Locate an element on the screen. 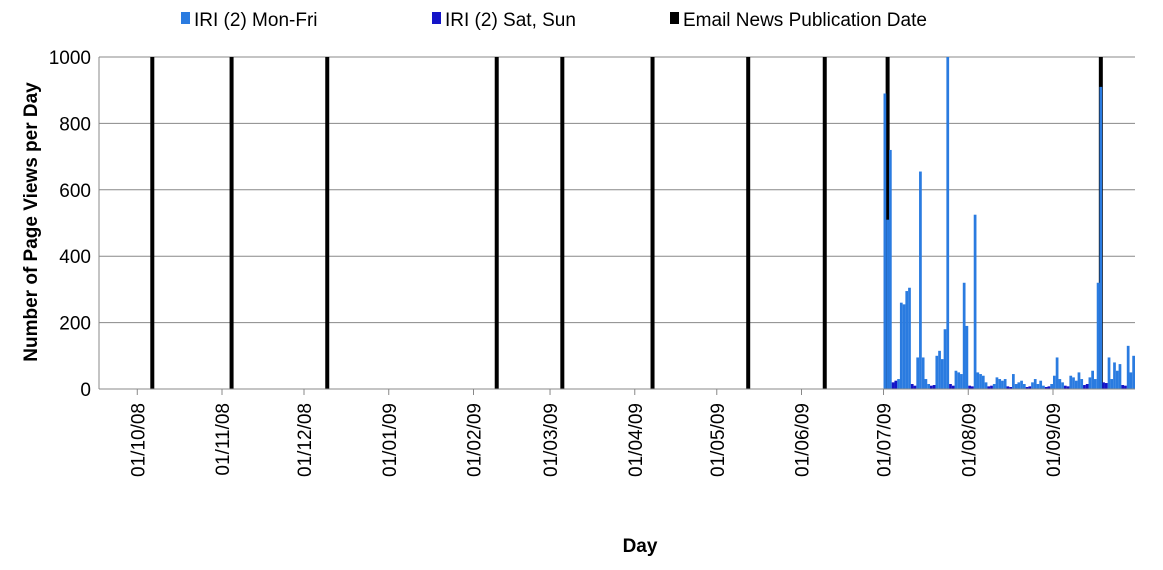  legend-swatch-weekend is located at coordinates (436, 18).